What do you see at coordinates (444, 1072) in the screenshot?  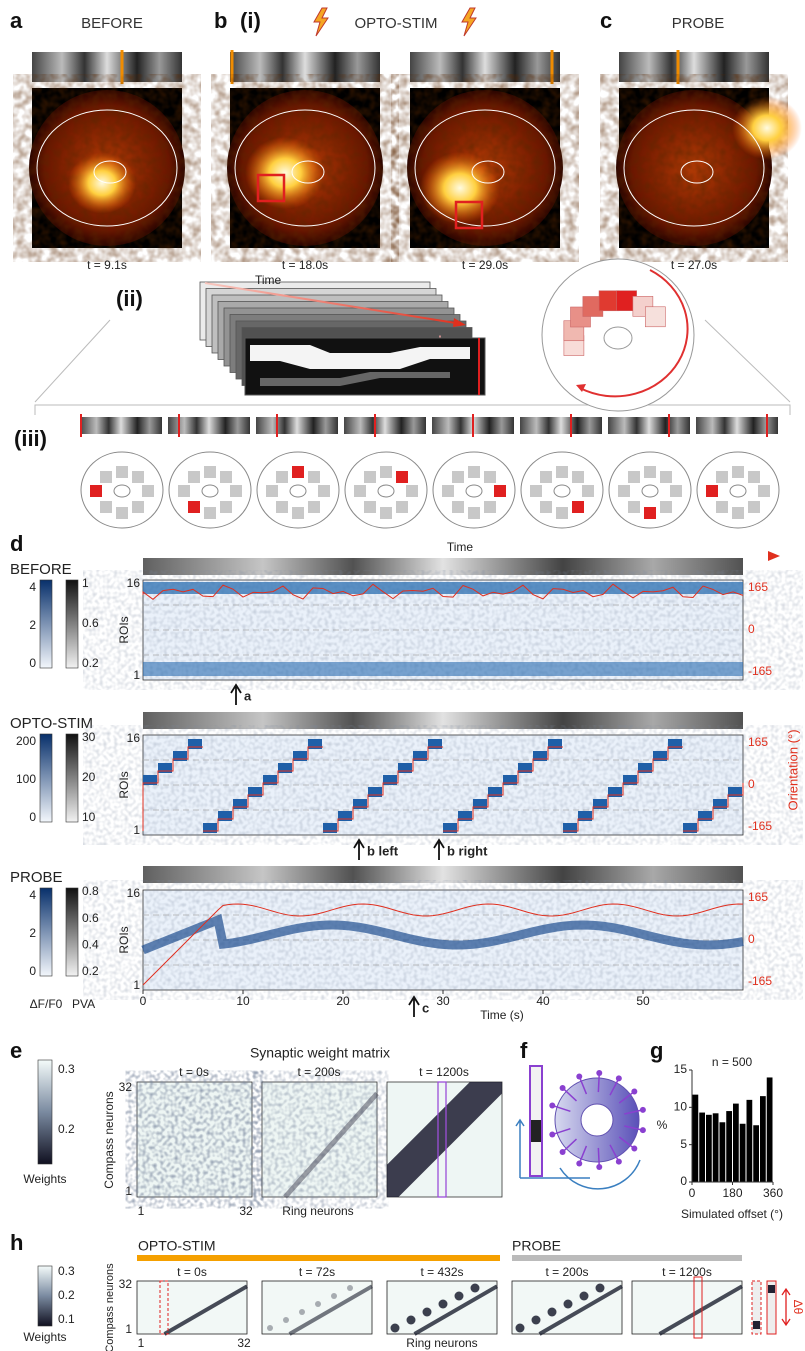 I see `matrix-time-label: t = 1200s` at bounding box center [444, 1072].